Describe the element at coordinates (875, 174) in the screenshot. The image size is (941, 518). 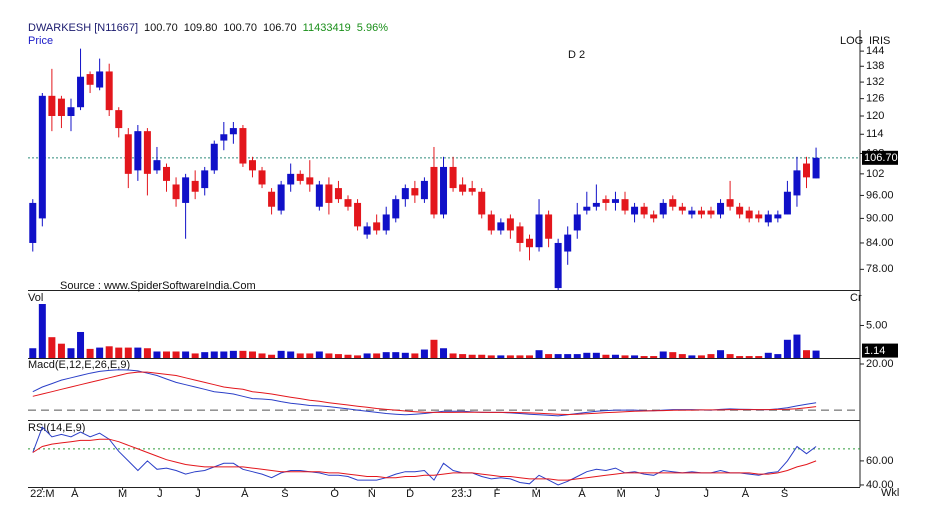
I see `y-tick-label: 102` at that location.